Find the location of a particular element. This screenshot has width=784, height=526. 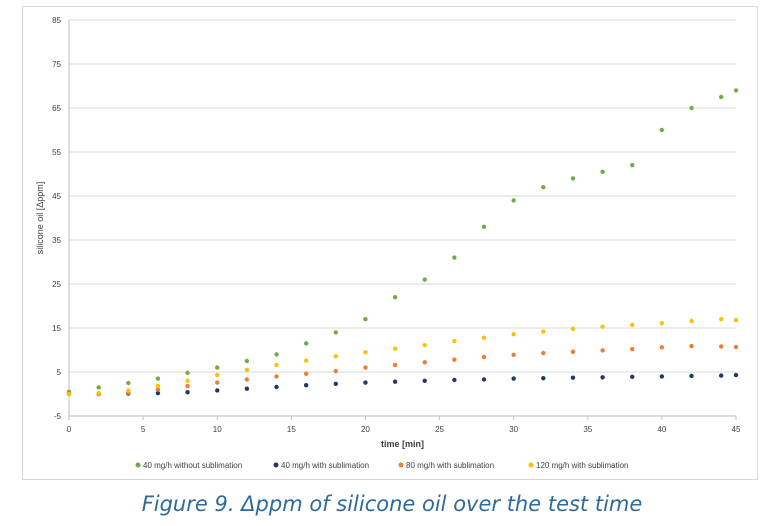

y-axis-title: silicone oil [Δppm] is located at coordinates (40, 218).